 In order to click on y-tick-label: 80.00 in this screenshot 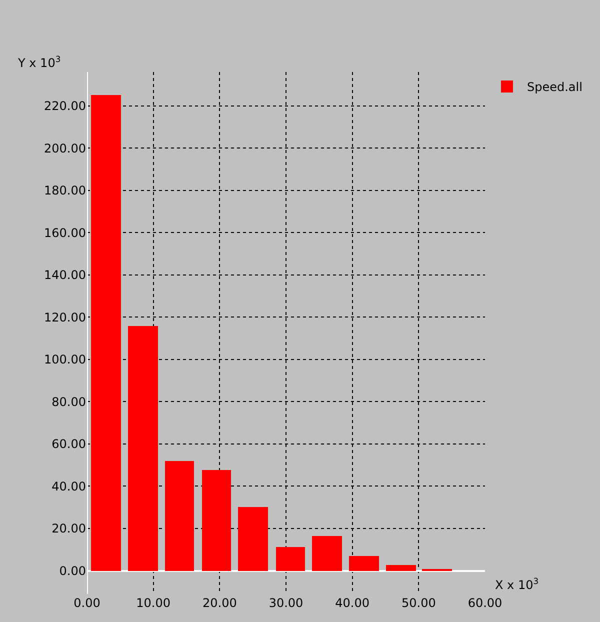, I will do `click(69, 401)`.